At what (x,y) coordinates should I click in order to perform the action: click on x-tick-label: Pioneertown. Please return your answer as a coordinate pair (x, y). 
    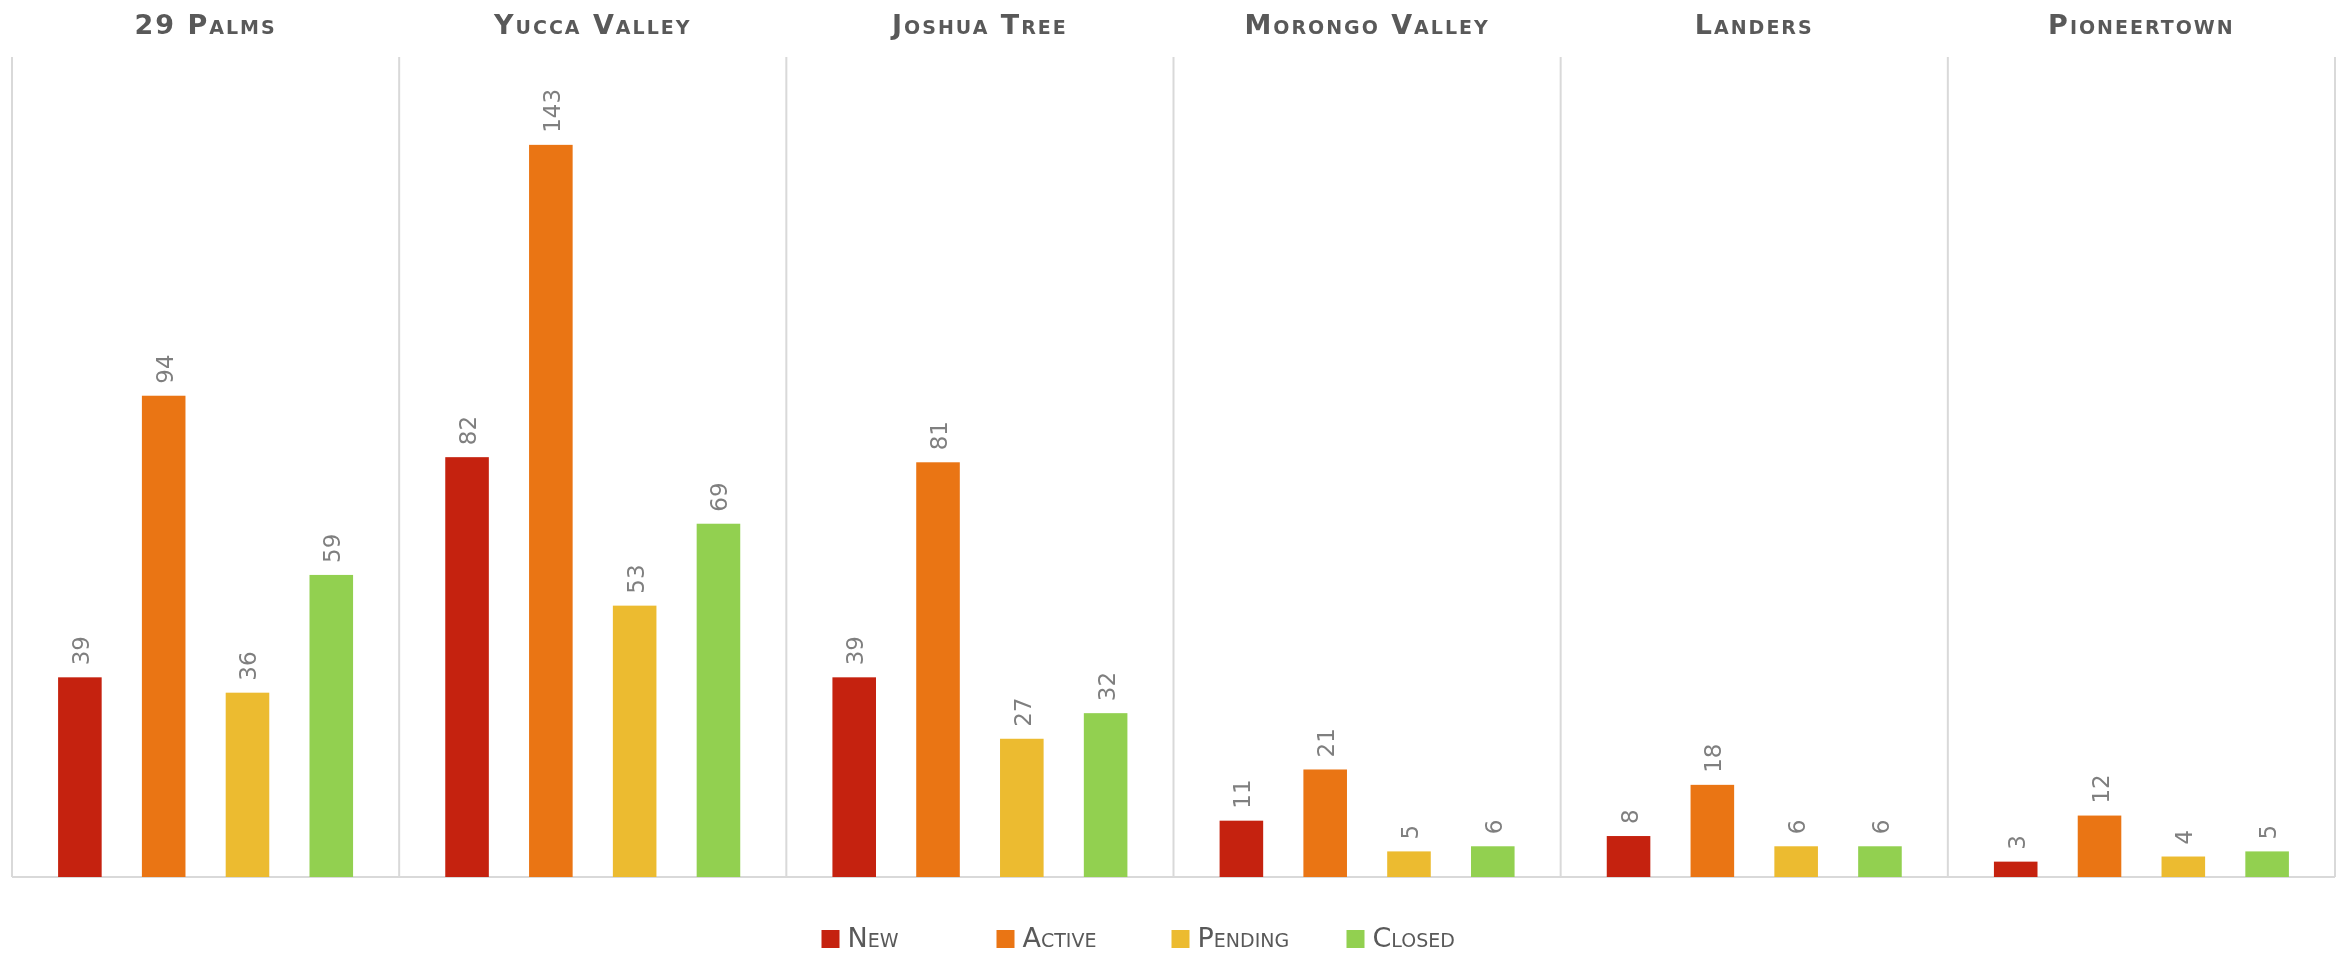
    Looking at the image, I should click on (2141, 24).